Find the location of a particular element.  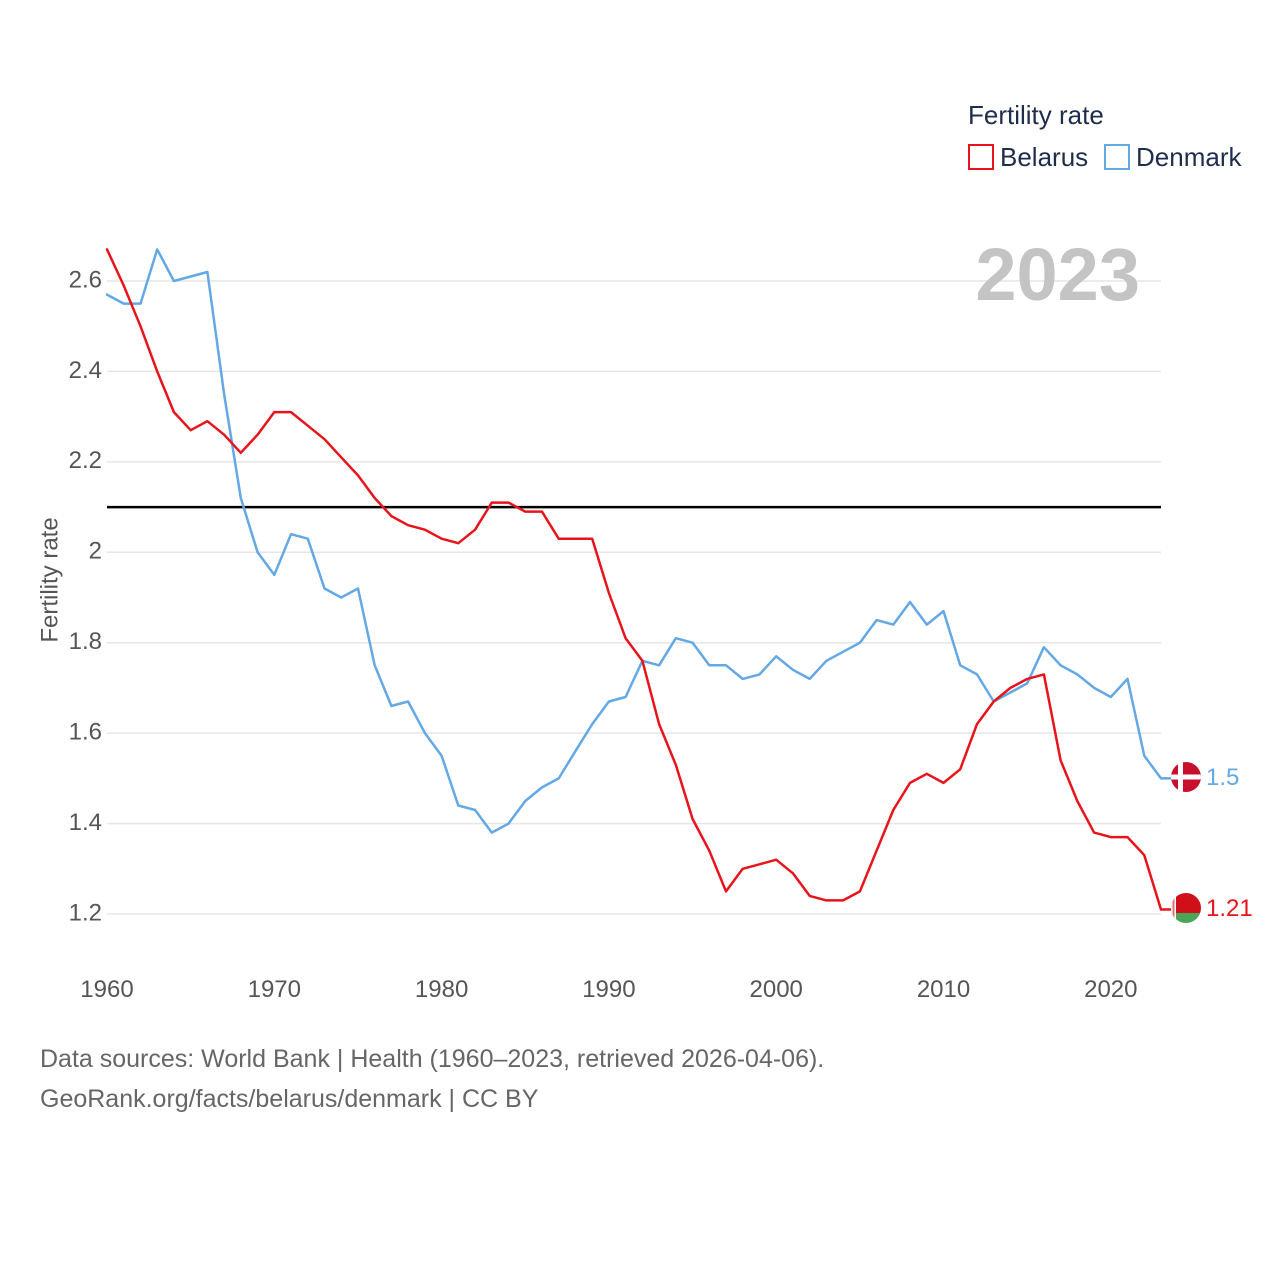

legend-item-denmark: Denmark is located at coordinates (1173, 157).